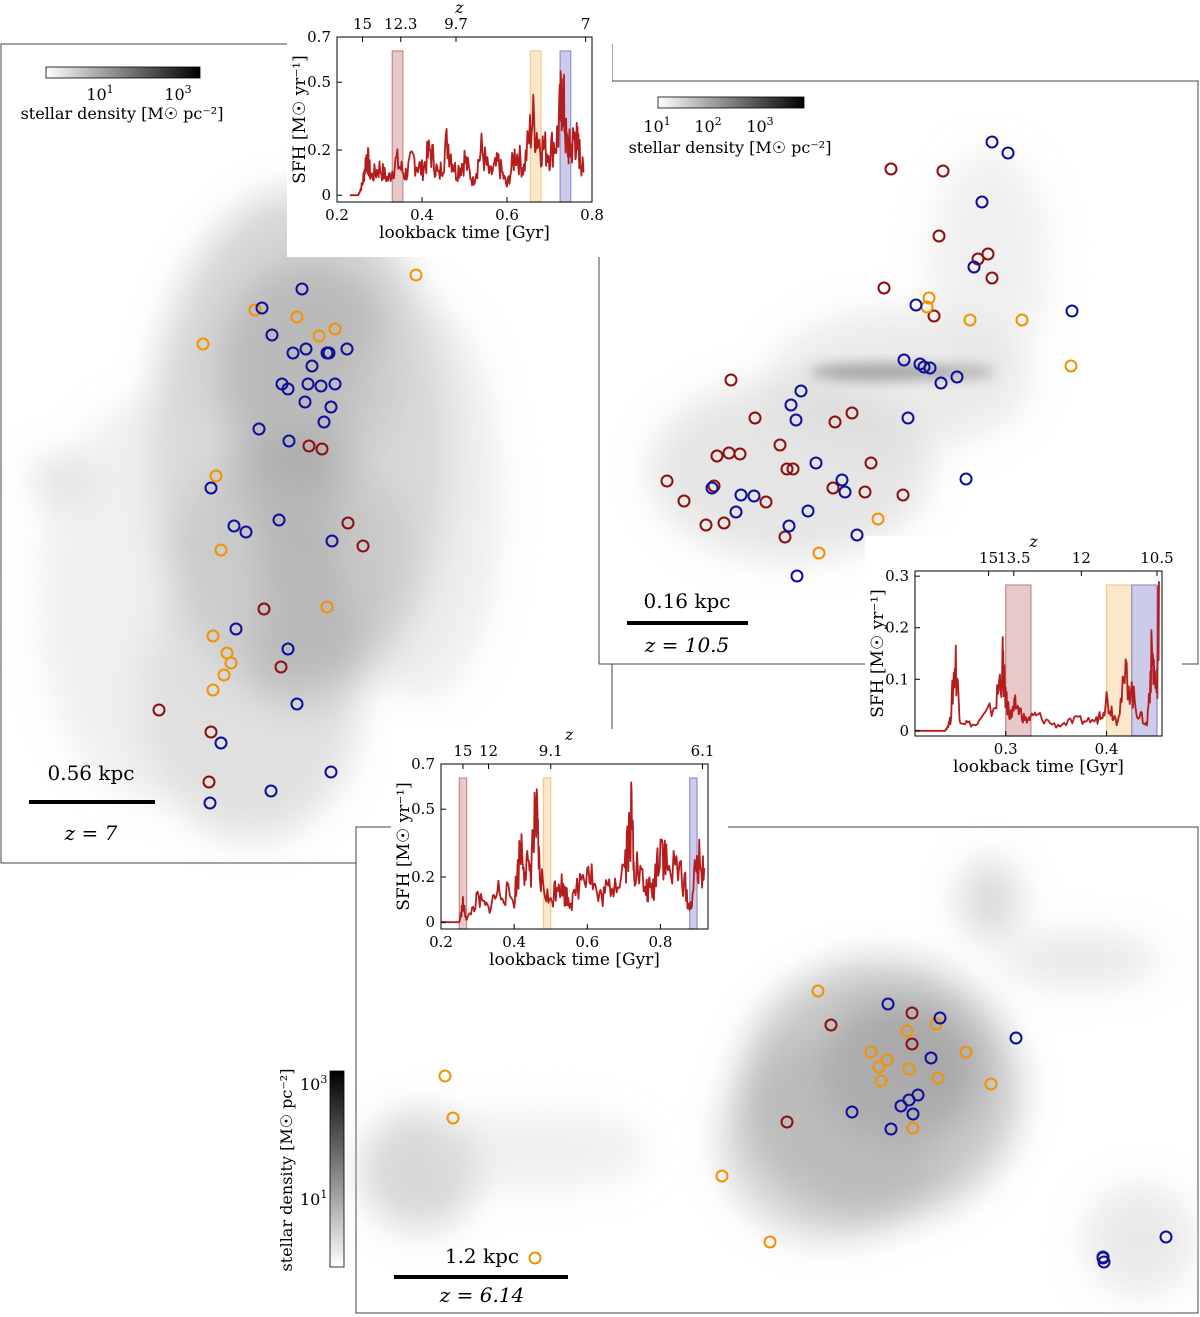 The image size is (1200, 1317). Describe the element at coordinates (482, 1295) in the screenshot. I see `panel-z6-redshift: z = 6.14` at that location.